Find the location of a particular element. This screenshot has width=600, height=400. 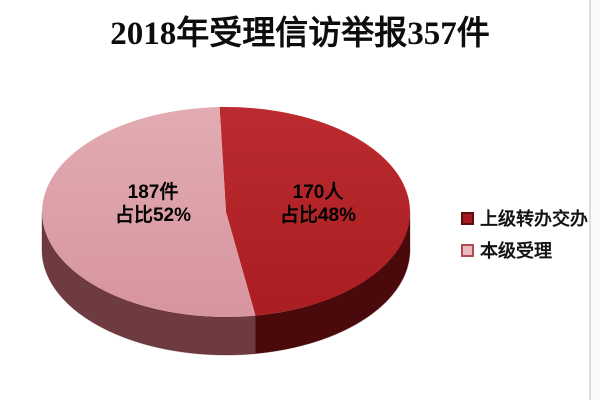

legend-label: 本级受理 is located at coordinates (516, 251).